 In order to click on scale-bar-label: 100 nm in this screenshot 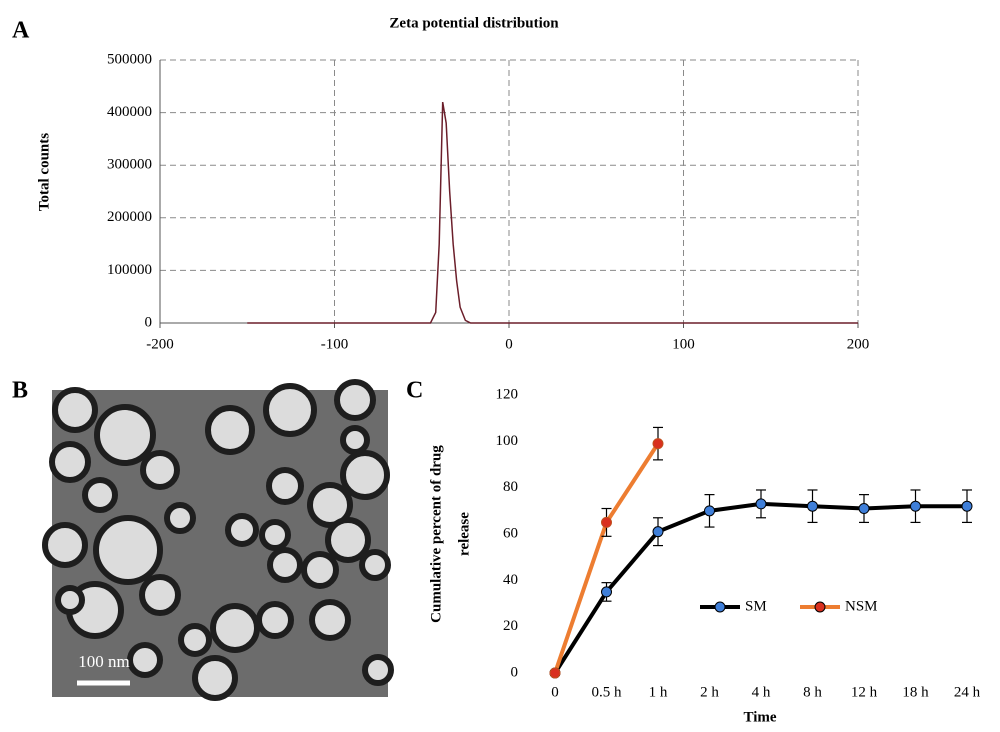, I will do `click(103, 661)`.